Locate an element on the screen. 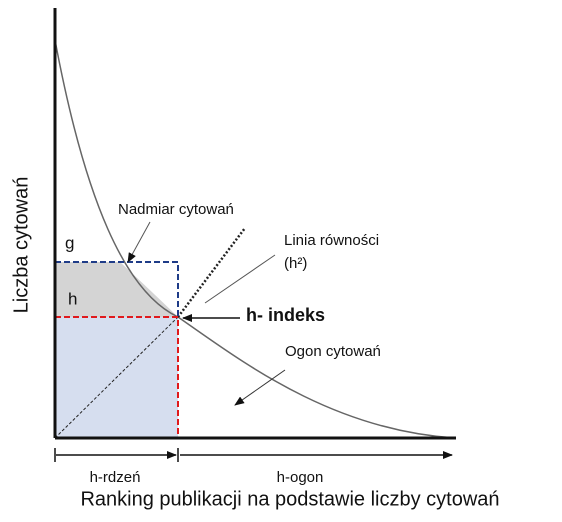 The width and height of the screenshot is (562, 522). excess-area is located at coordinates (116, 289).